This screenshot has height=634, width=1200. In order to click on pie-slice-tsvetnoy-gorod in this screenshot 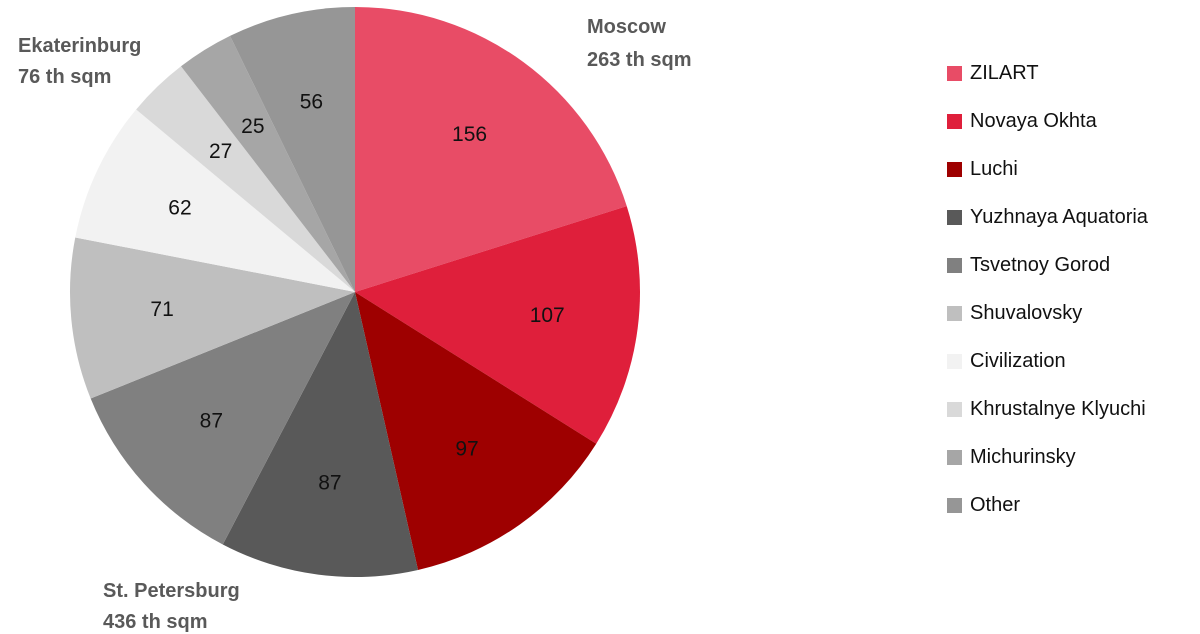, I will do `click(223, 418)`.